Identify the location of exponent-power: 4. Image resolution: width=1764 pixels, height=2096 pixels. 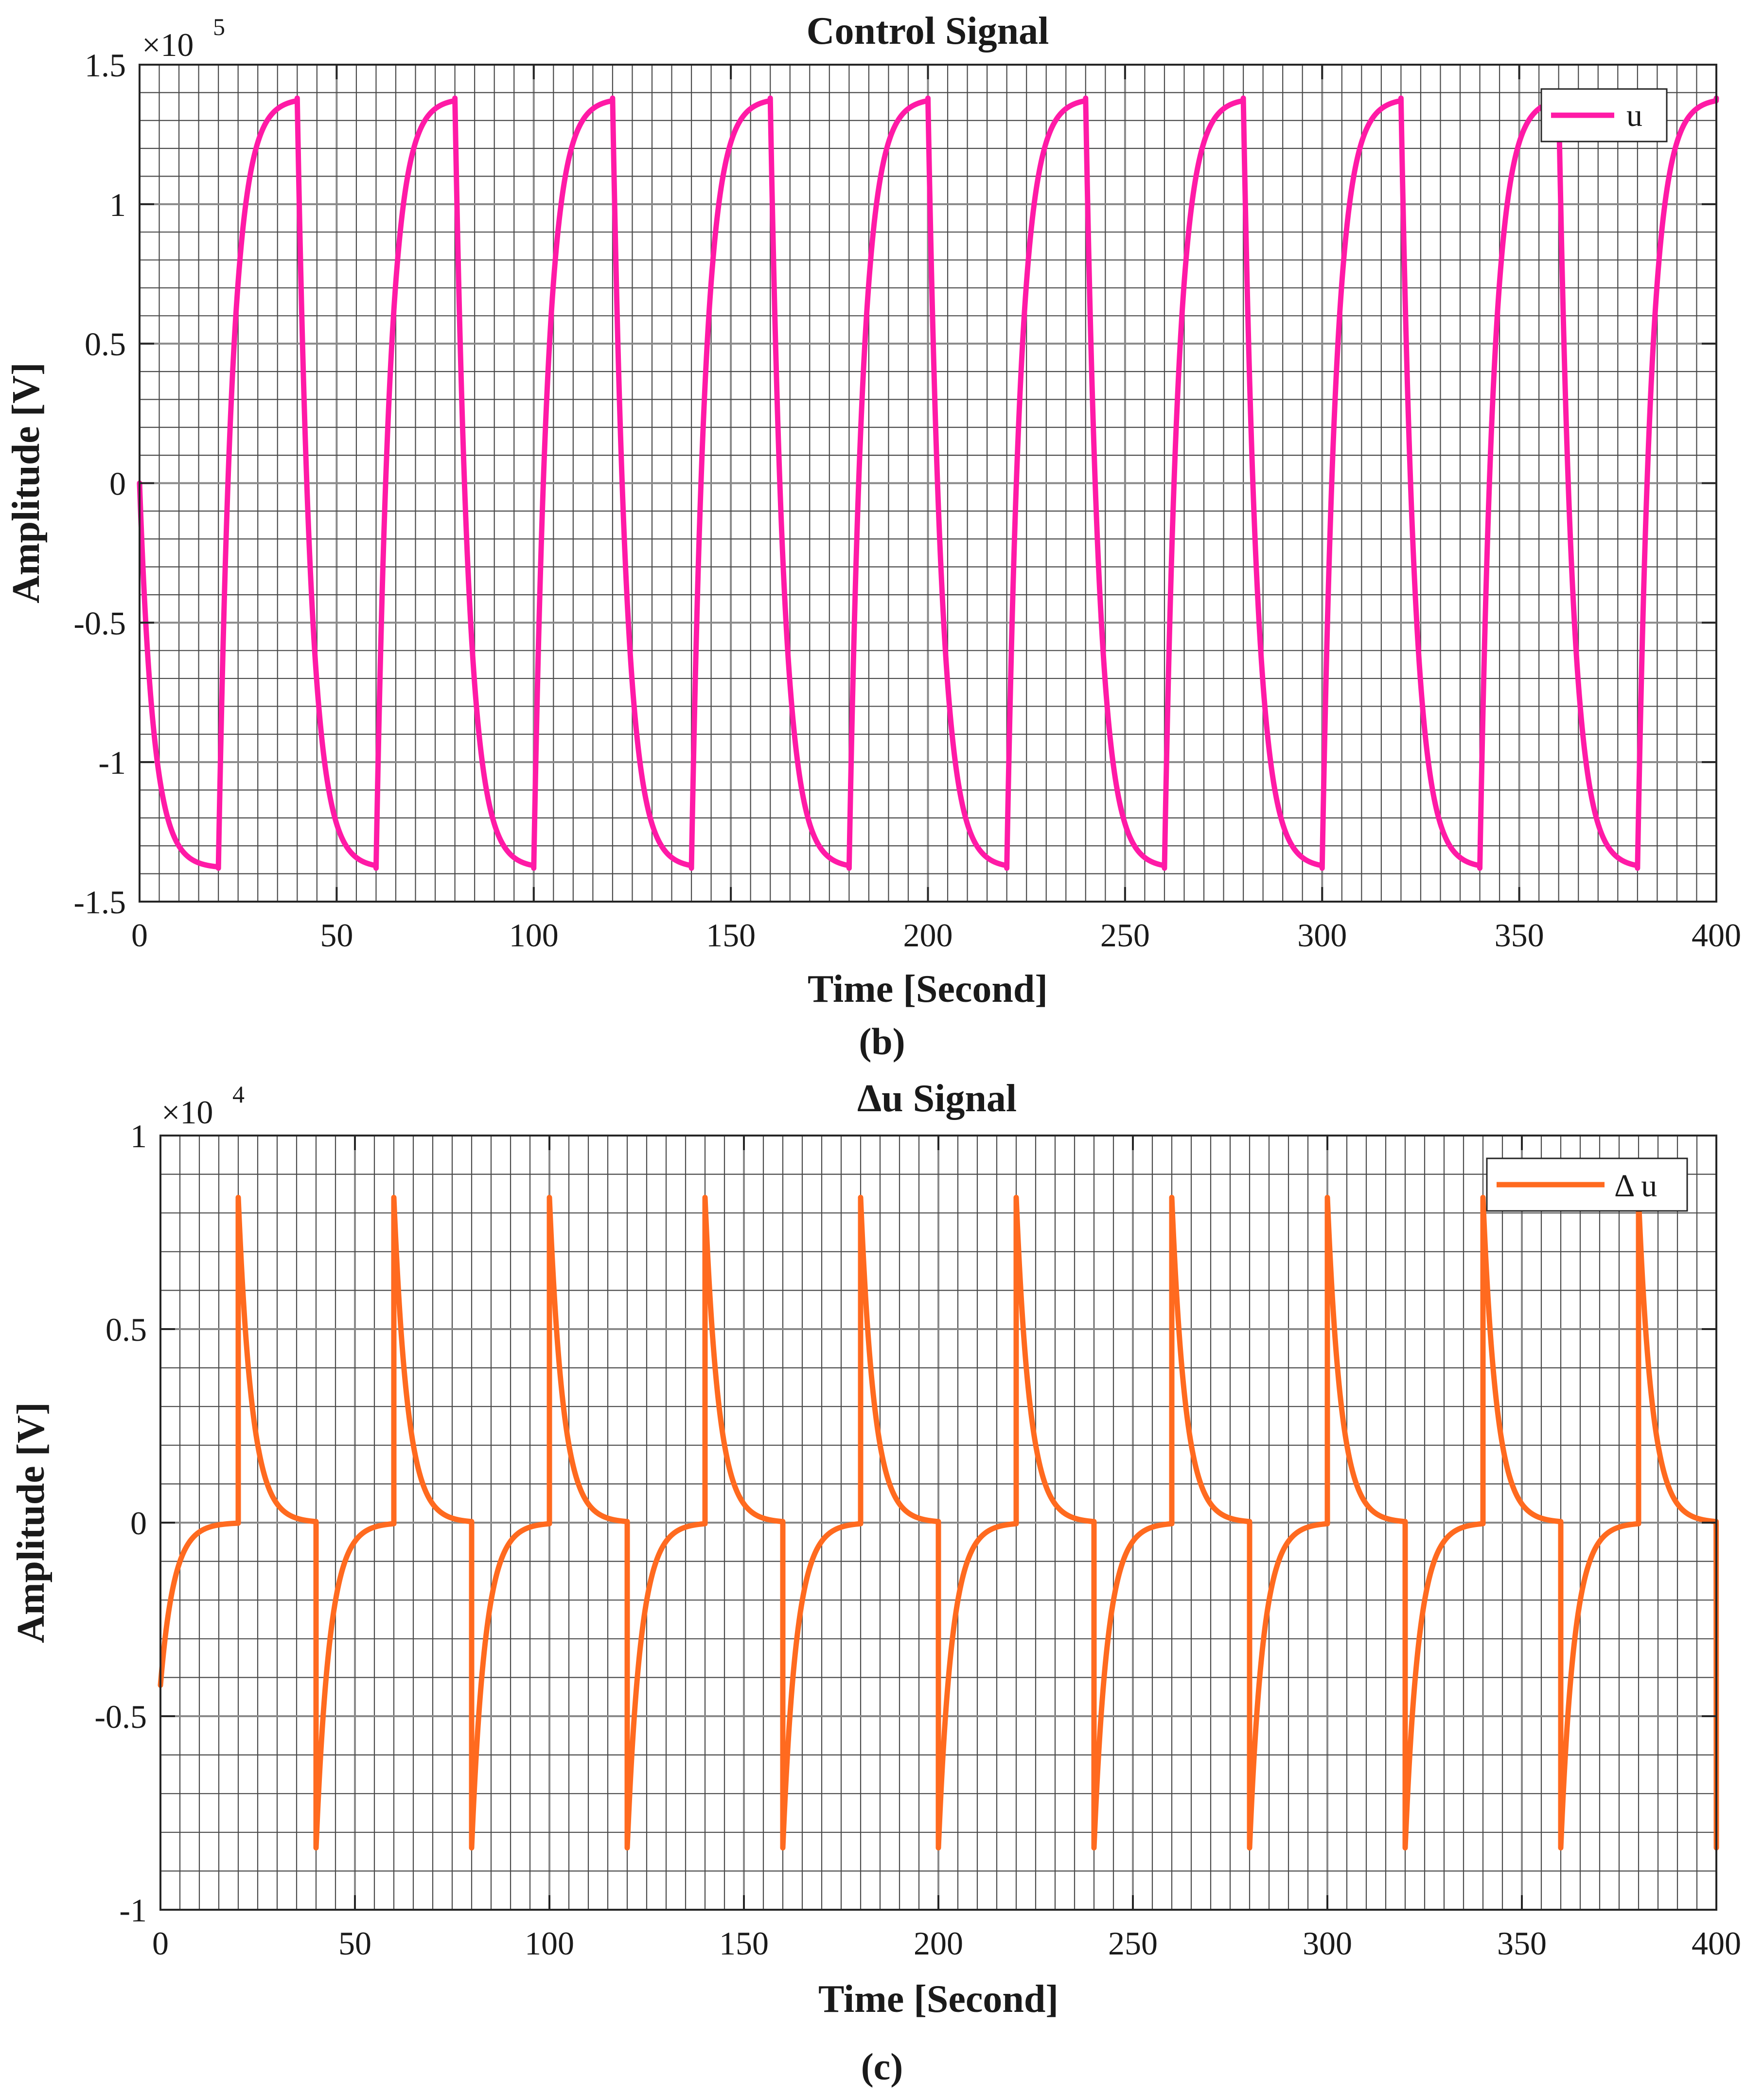
(238, 1094).